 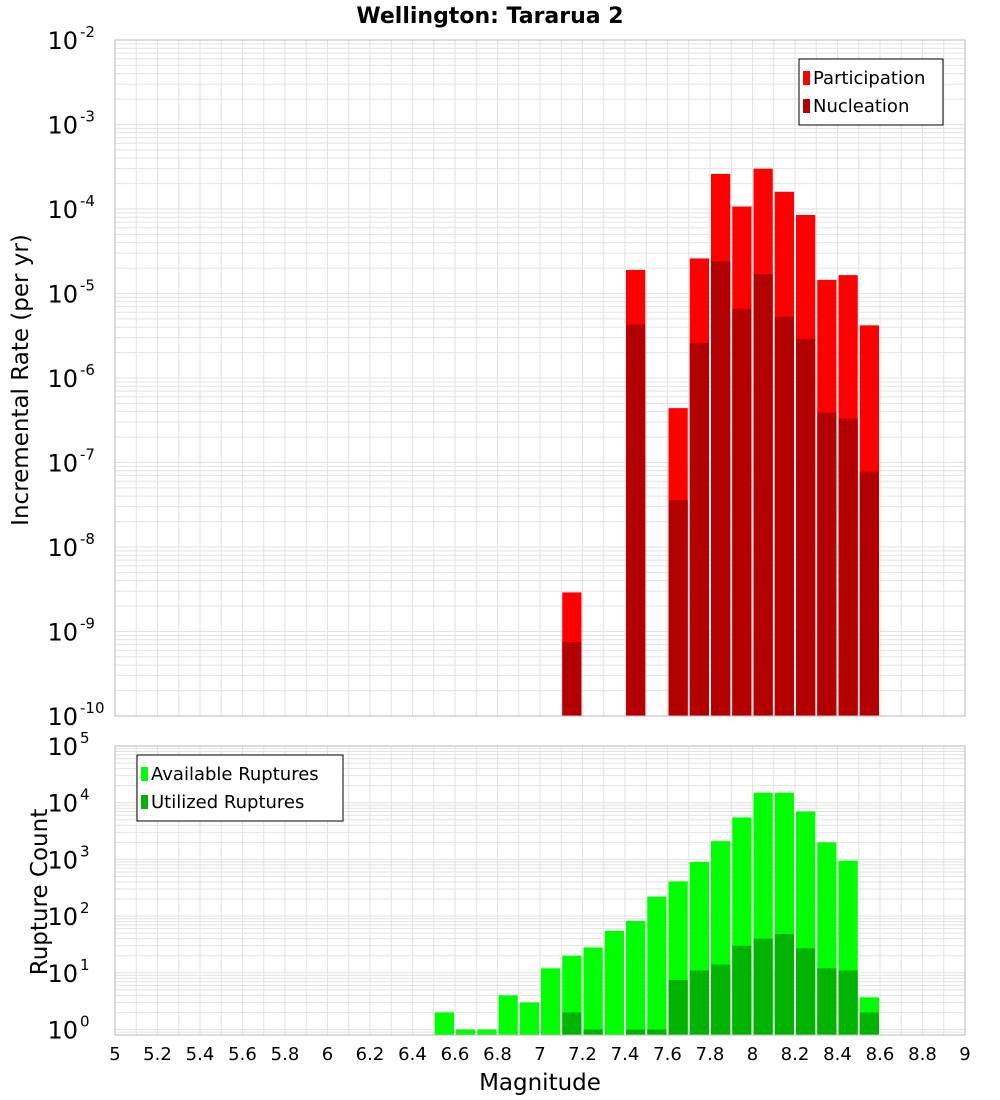 I want to click on x-tick-label: 6.2, so click(x=370, y=1054).